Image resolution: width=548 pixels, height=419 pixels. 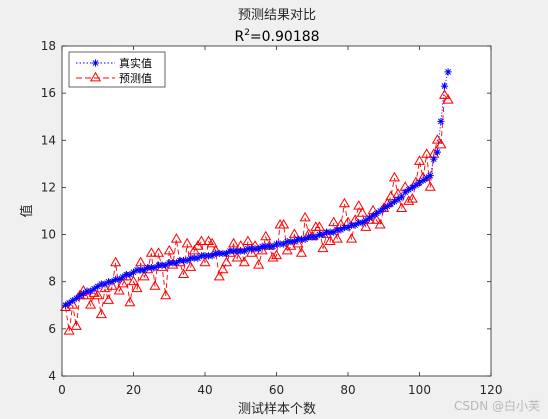 I want to click on x-tick-label: 20, so click(x=133, y=390).